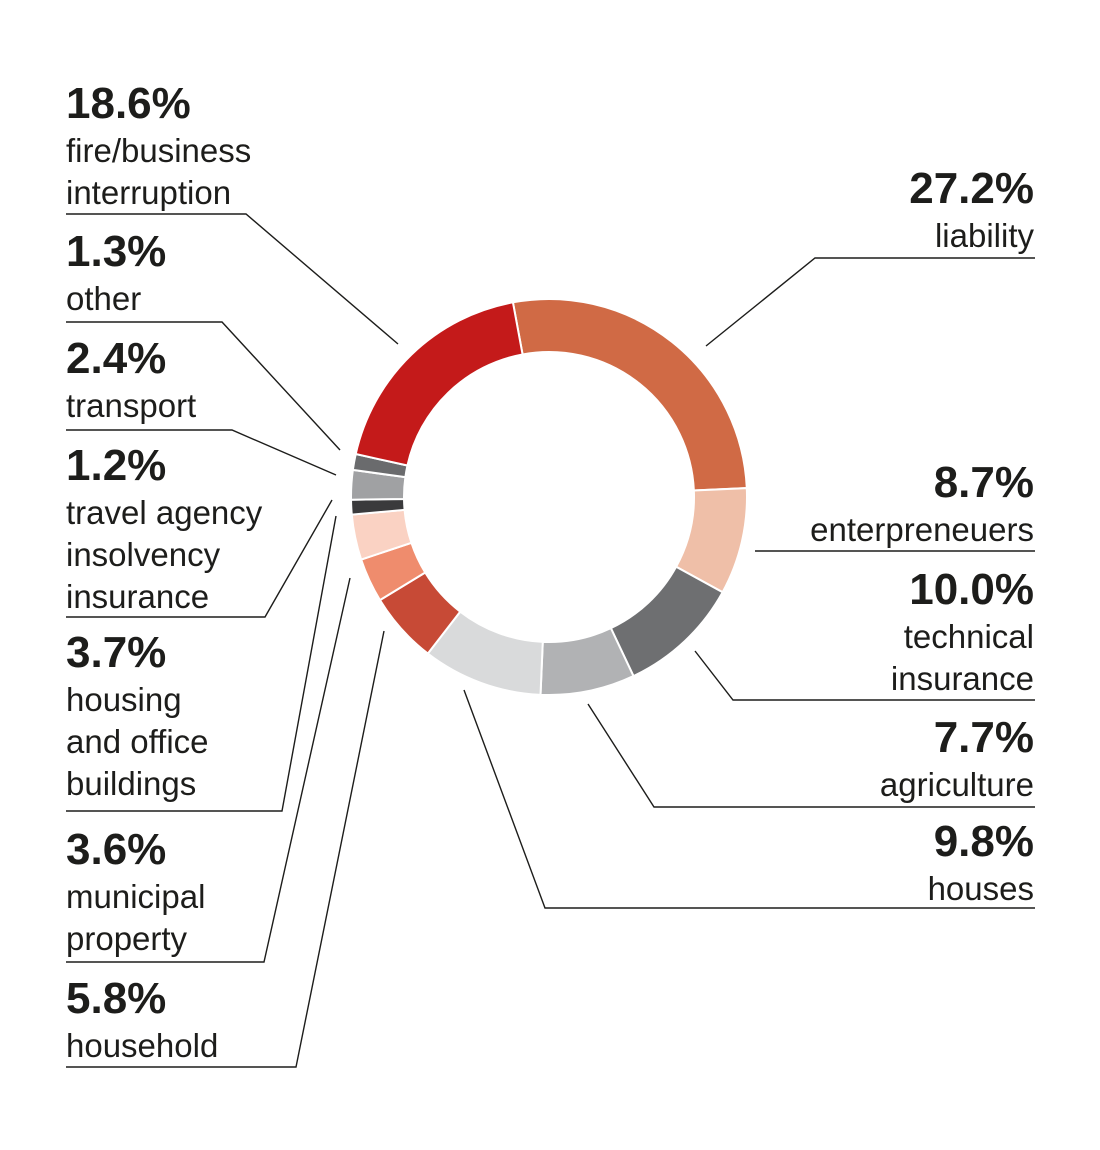  I want to click on leader-line-travel-agency-insolvency-insurance, so click(199, 558).